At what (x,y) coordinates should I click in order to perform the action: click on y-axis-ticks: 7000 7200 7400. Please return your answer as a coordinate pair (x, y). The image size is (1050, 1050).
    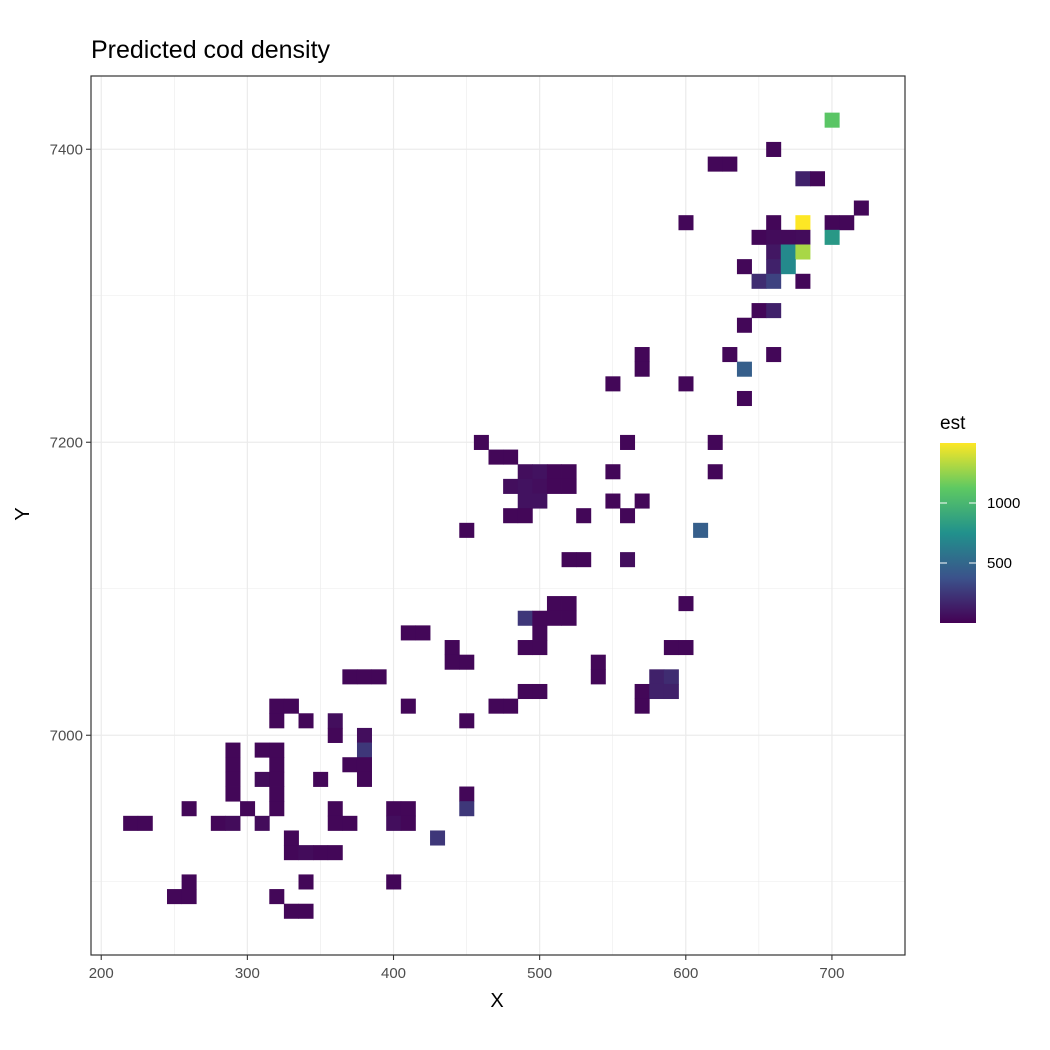
    Looking at the image, I should click on (70, 442).